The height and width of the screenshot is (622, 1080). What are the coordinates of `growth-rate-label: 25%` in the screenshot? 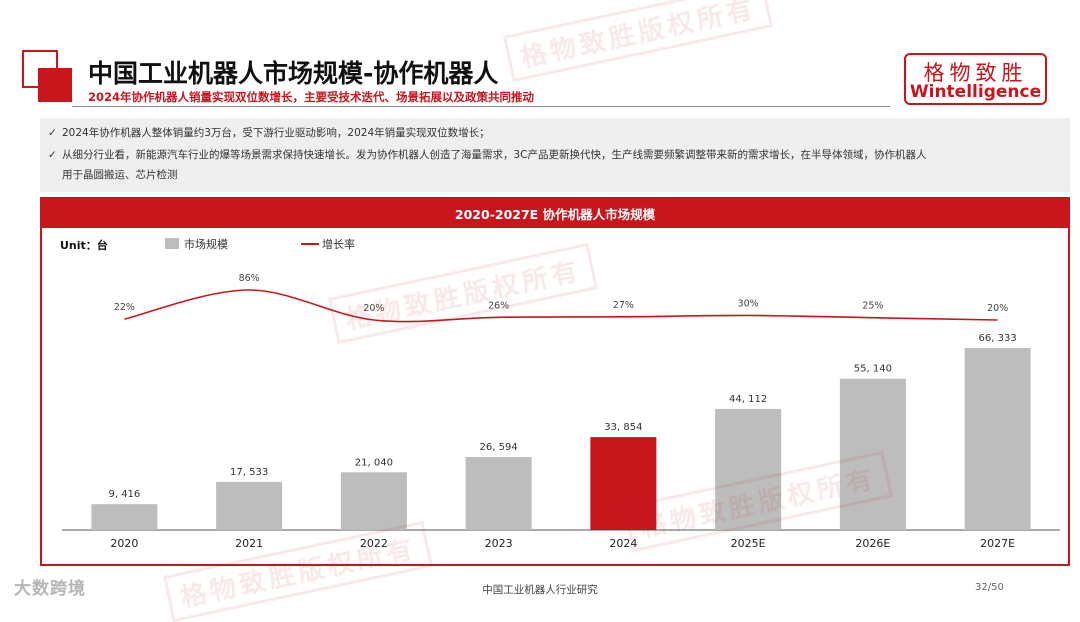 It's located at (872, 306).